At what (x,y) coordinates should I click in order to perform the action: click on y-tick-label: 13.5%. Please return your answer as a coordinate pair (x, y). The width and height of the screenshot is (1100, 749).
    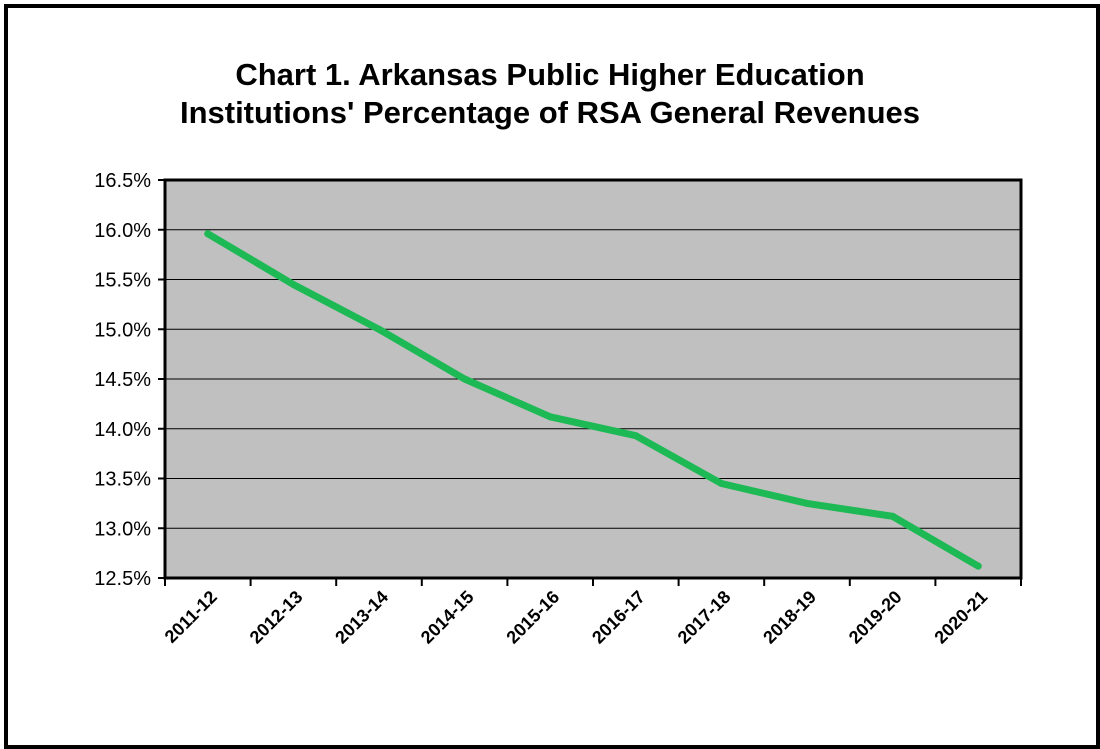
    Looking at the image, I should click on (122, 480).